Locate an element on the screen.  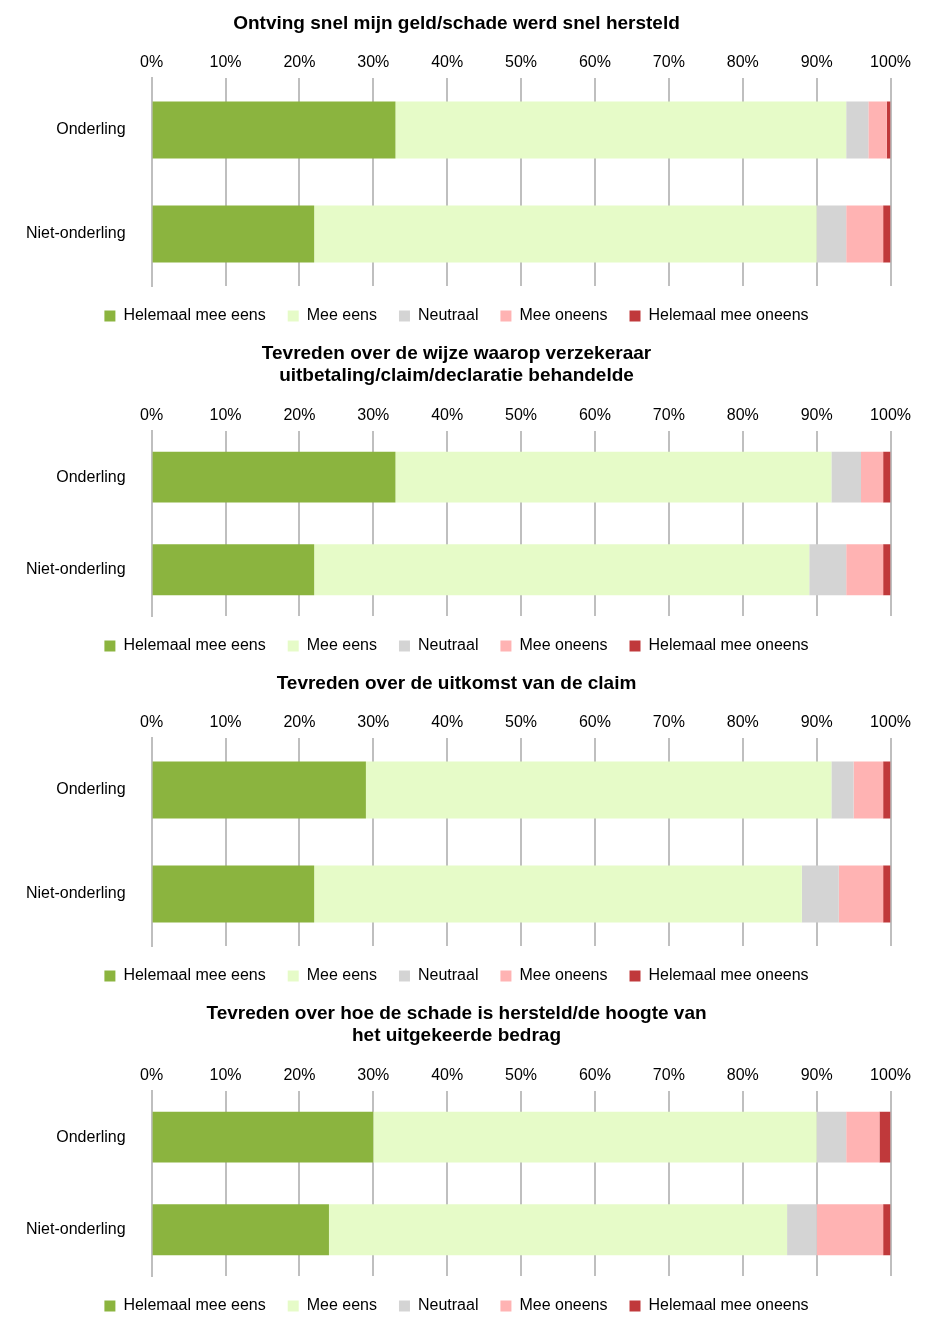
chart-title: Tevreden over hoe de schade is hersteld/de hoogte van het uitgekeerde bedrag is located at coordinates (456, 1023).